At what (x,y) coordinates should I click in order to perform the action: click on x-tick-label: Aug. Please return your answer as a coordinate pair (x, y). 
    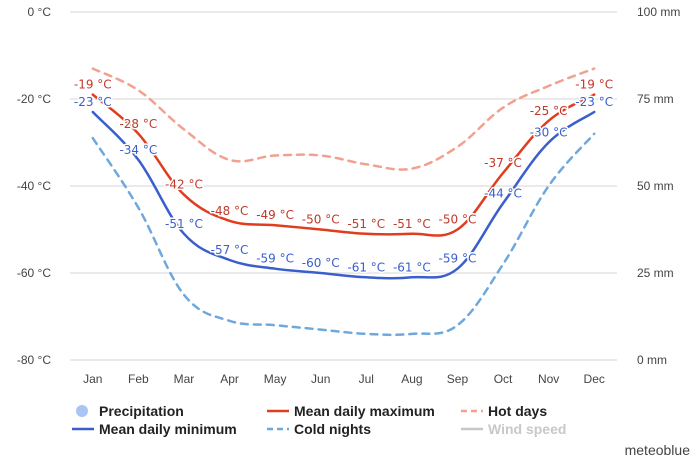
    Looking at the image, I should click on (411, 379).